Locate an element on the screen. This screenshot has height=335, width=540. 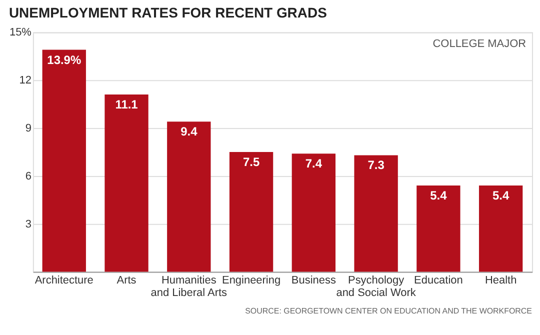
y-tick-label: 3 is located at coordinates (28, 224).